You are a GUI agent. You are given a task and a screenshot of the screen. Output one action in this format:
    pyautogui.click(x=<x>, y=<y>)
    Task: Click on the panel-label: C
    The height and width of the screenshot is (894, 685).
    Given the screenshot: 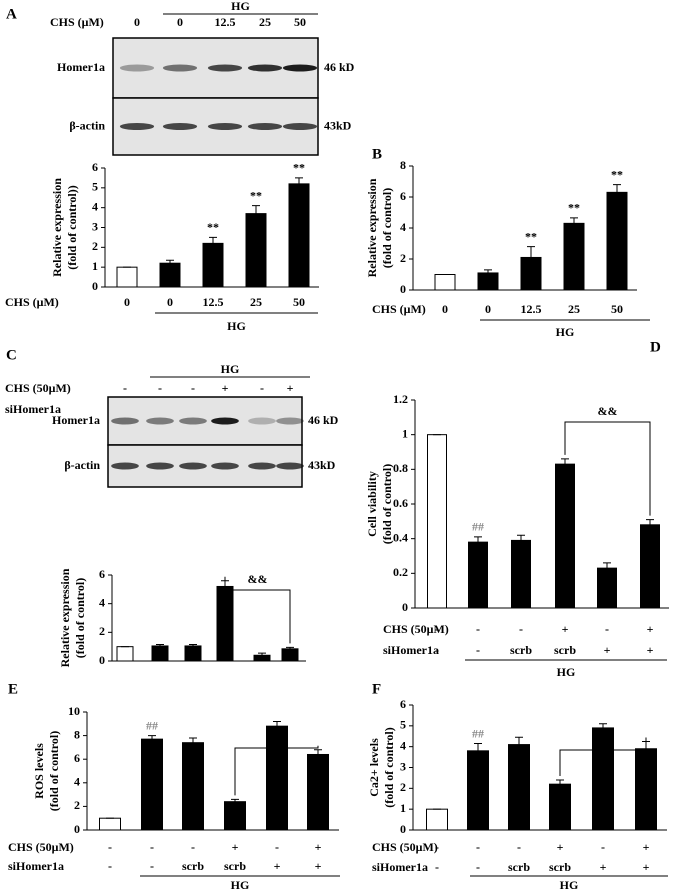 What is the action you would take?
    pyautogui.click(x=11, y=355)
    